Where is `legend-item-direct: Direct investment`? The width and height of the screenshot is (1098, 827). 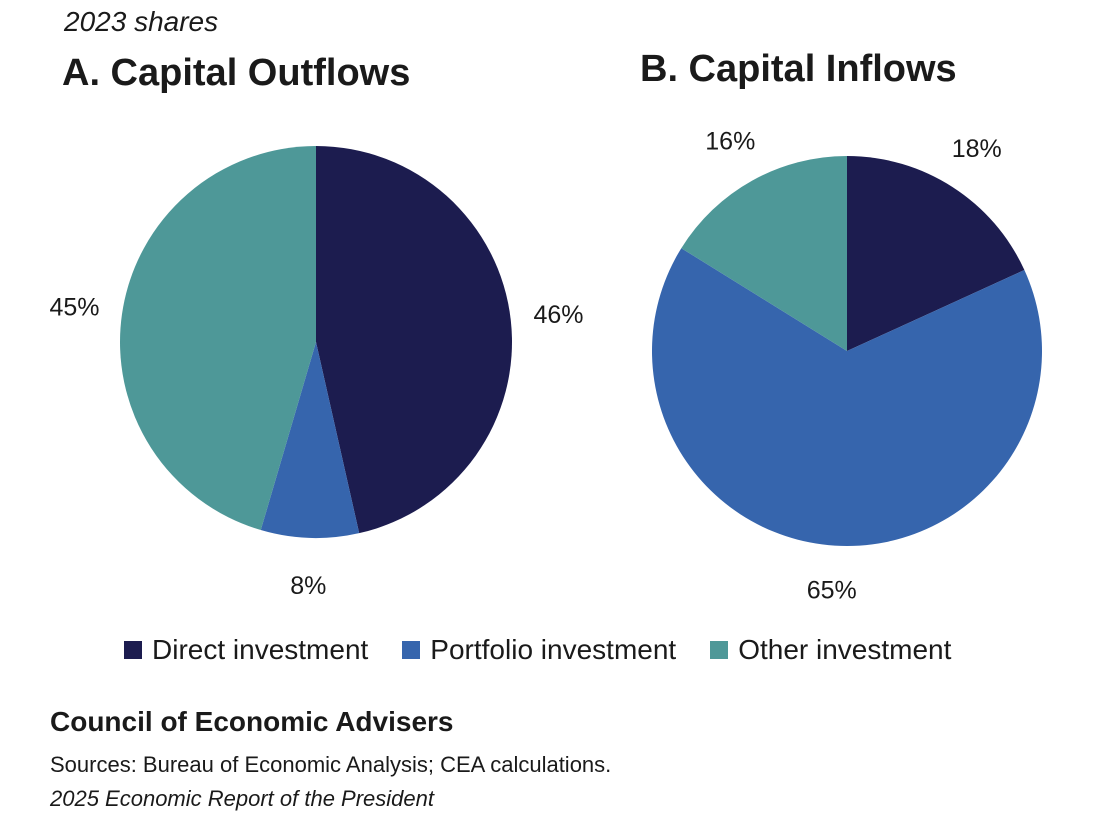
legend-item-direct: Direct investment is located at coordinates (246, 650).